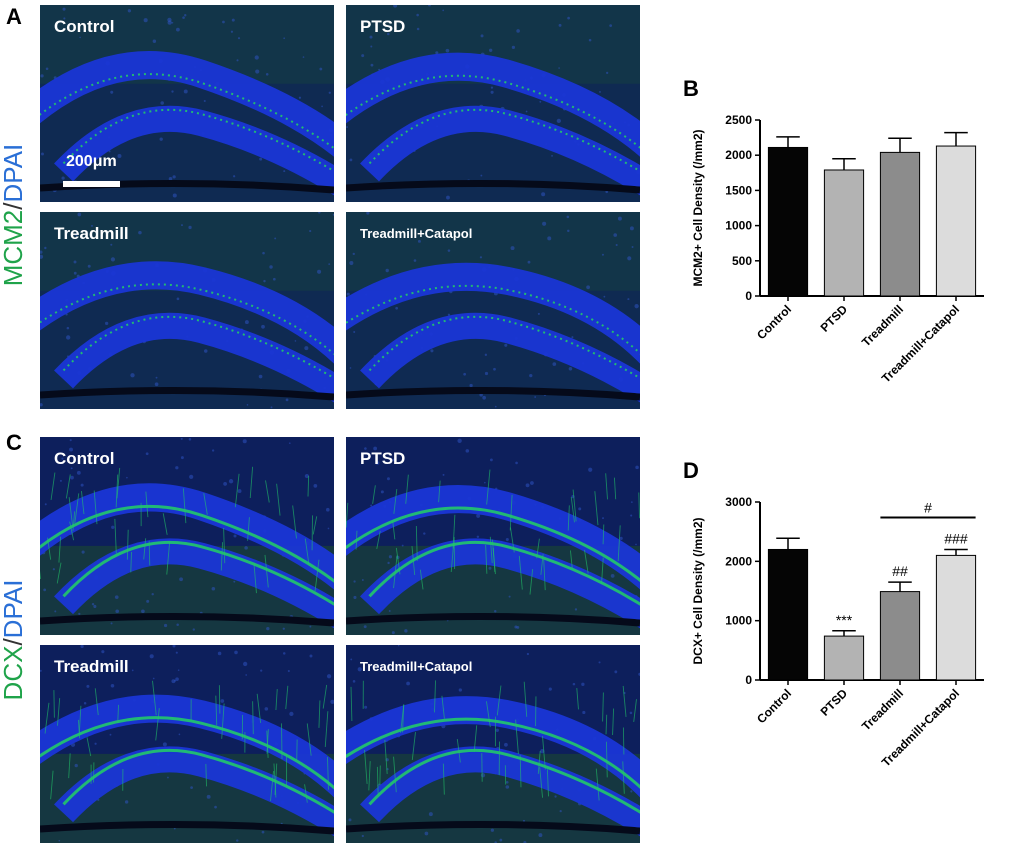 The width and height of the screenshot is (1020, 848). What do you see at coordinates (91, 666) in the screenshot?
I see `micrograph-label: Treadmill` at bounding box center [91, 666].